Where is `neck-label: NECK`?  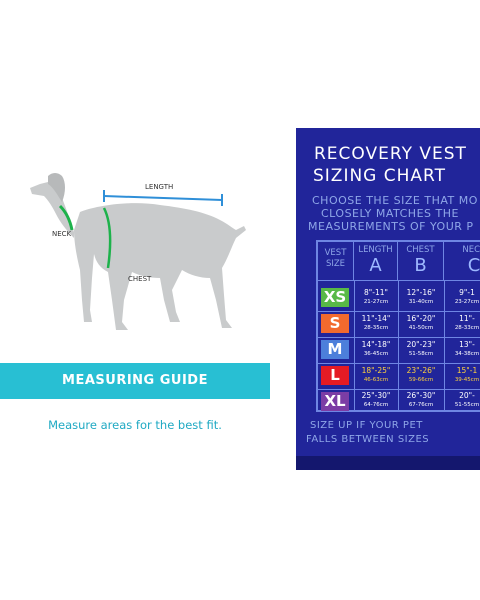
neck-label: NECK is located at coordinates (62, 234).